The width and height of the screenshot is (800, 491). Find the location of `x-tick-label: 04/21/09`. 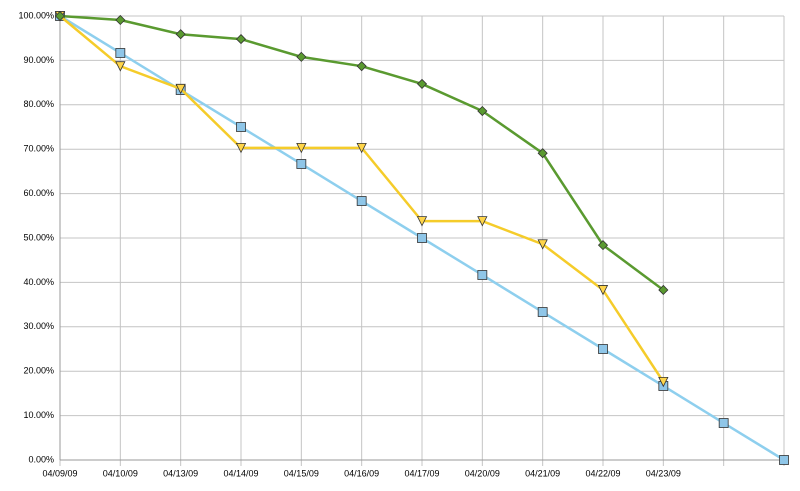

x-tick-label: 04/21/09 is located at coordinates (542, 473).